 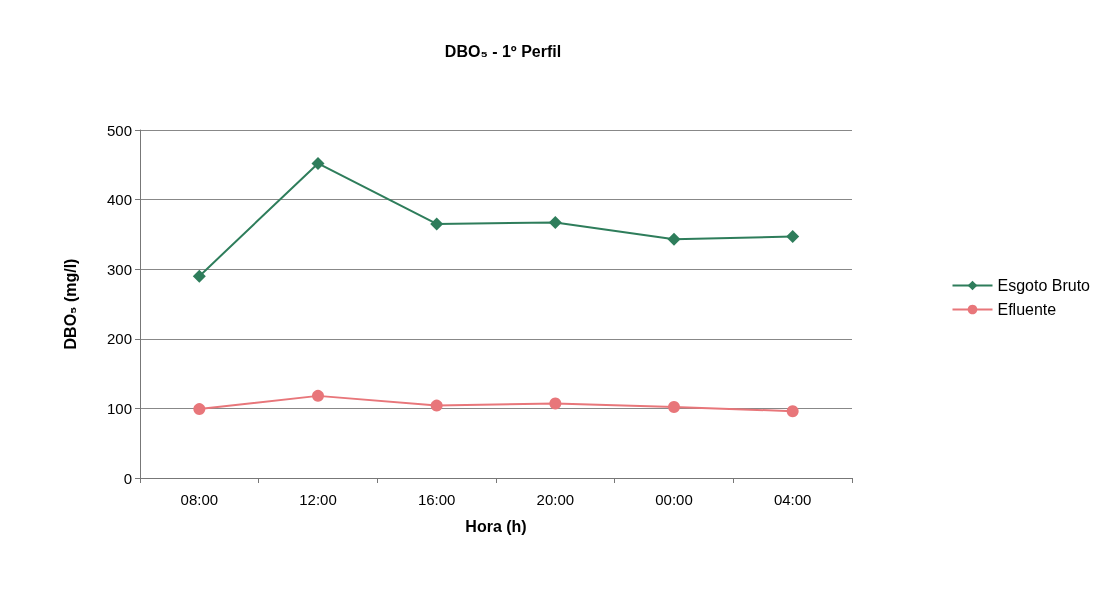 I want to click on legend-label: Esgoto Bruto, so click(x=1044, y=285).